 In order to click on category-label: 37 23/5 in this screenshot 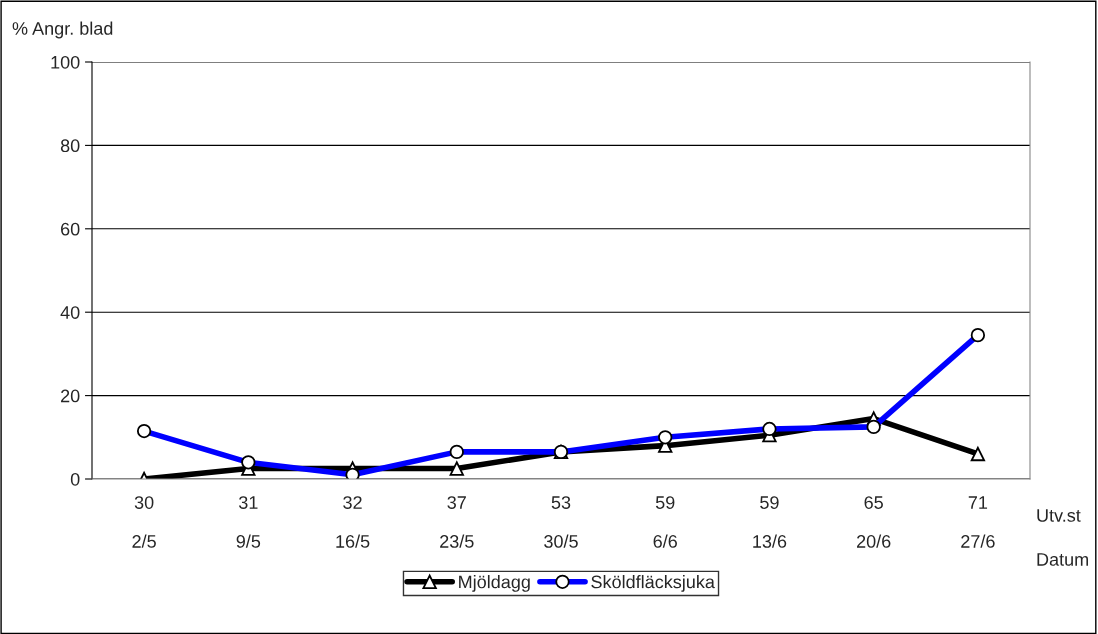, I will do `click(457, 522)`.